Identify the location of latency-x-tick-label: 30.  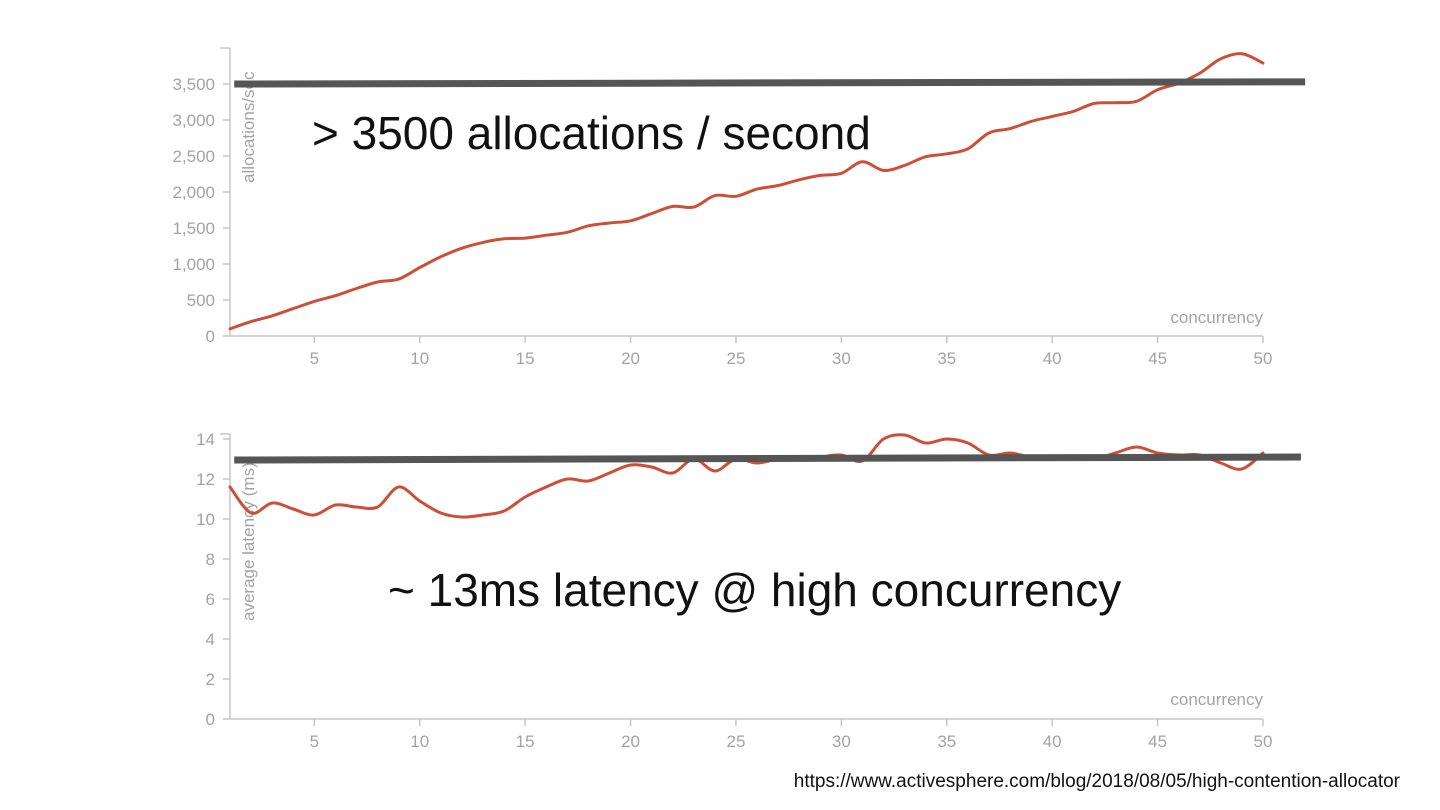
(841, 741).